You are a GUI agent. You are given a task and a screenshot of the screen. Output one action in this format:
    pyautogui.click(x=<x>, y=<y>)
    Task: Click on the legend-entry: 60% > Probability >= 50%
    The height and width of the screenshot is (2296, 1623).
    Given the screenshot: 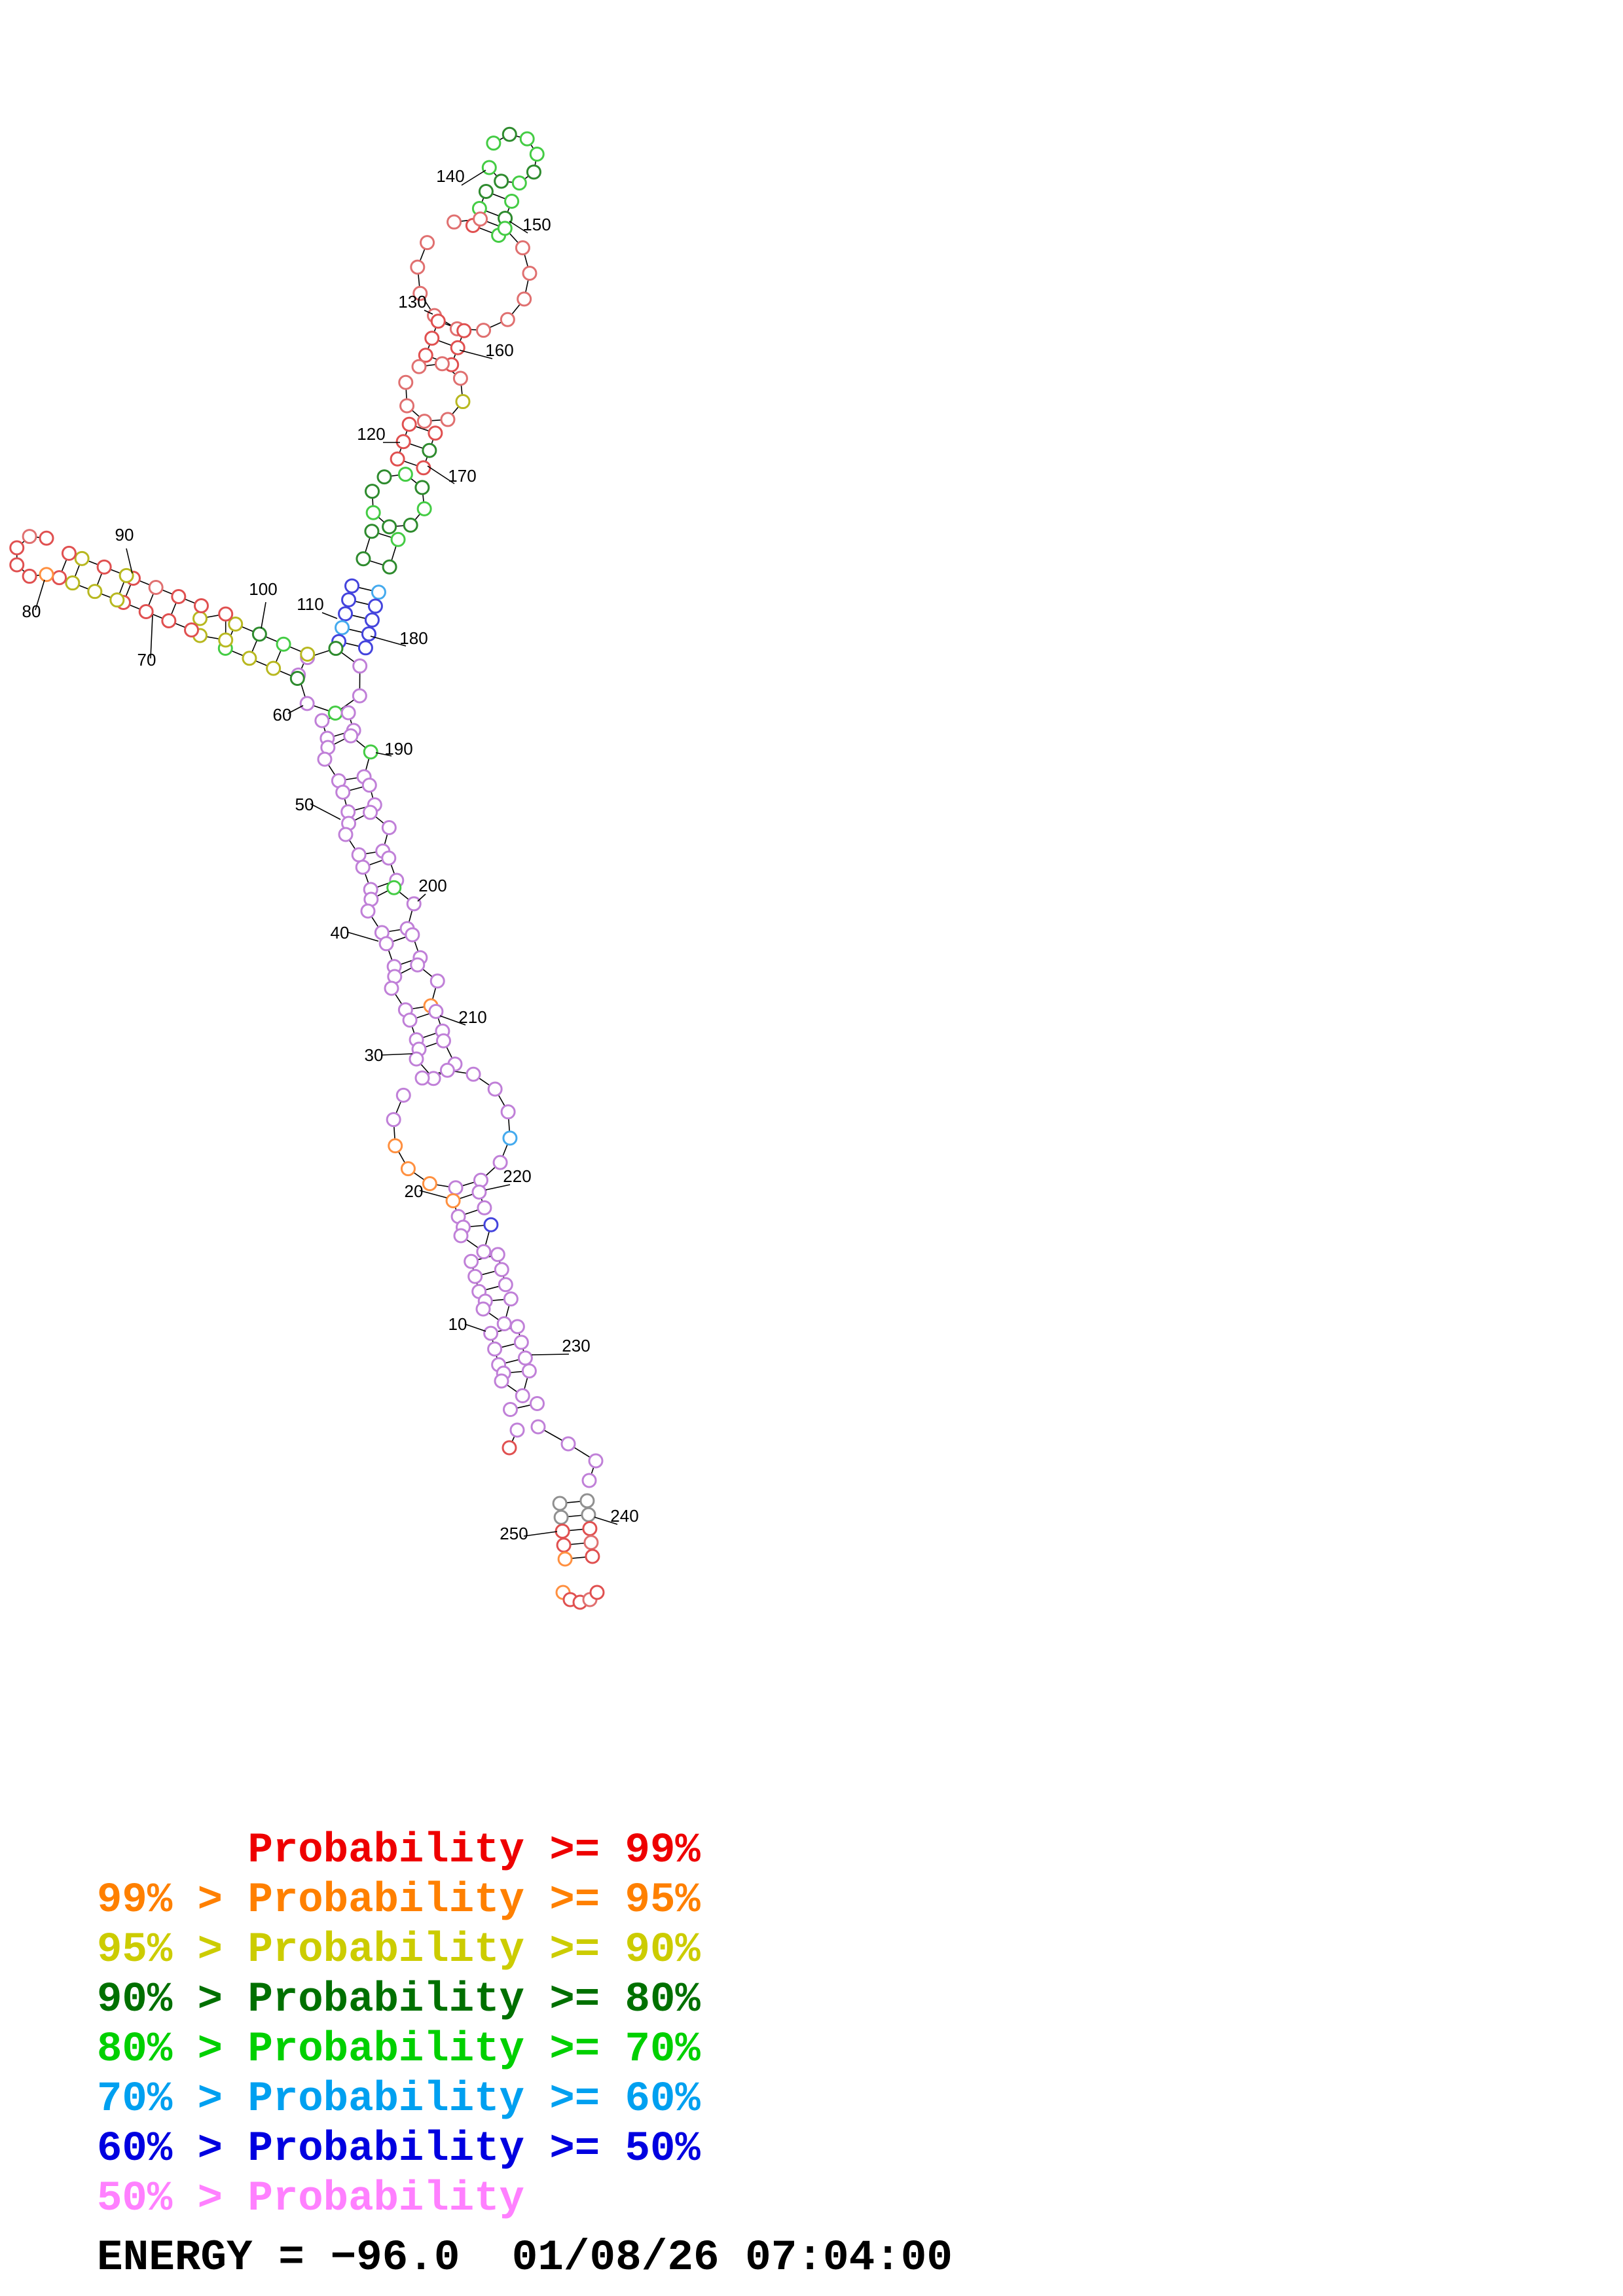 What is the action you would take?
    pyautogui.click(x=399, y=2149)
    